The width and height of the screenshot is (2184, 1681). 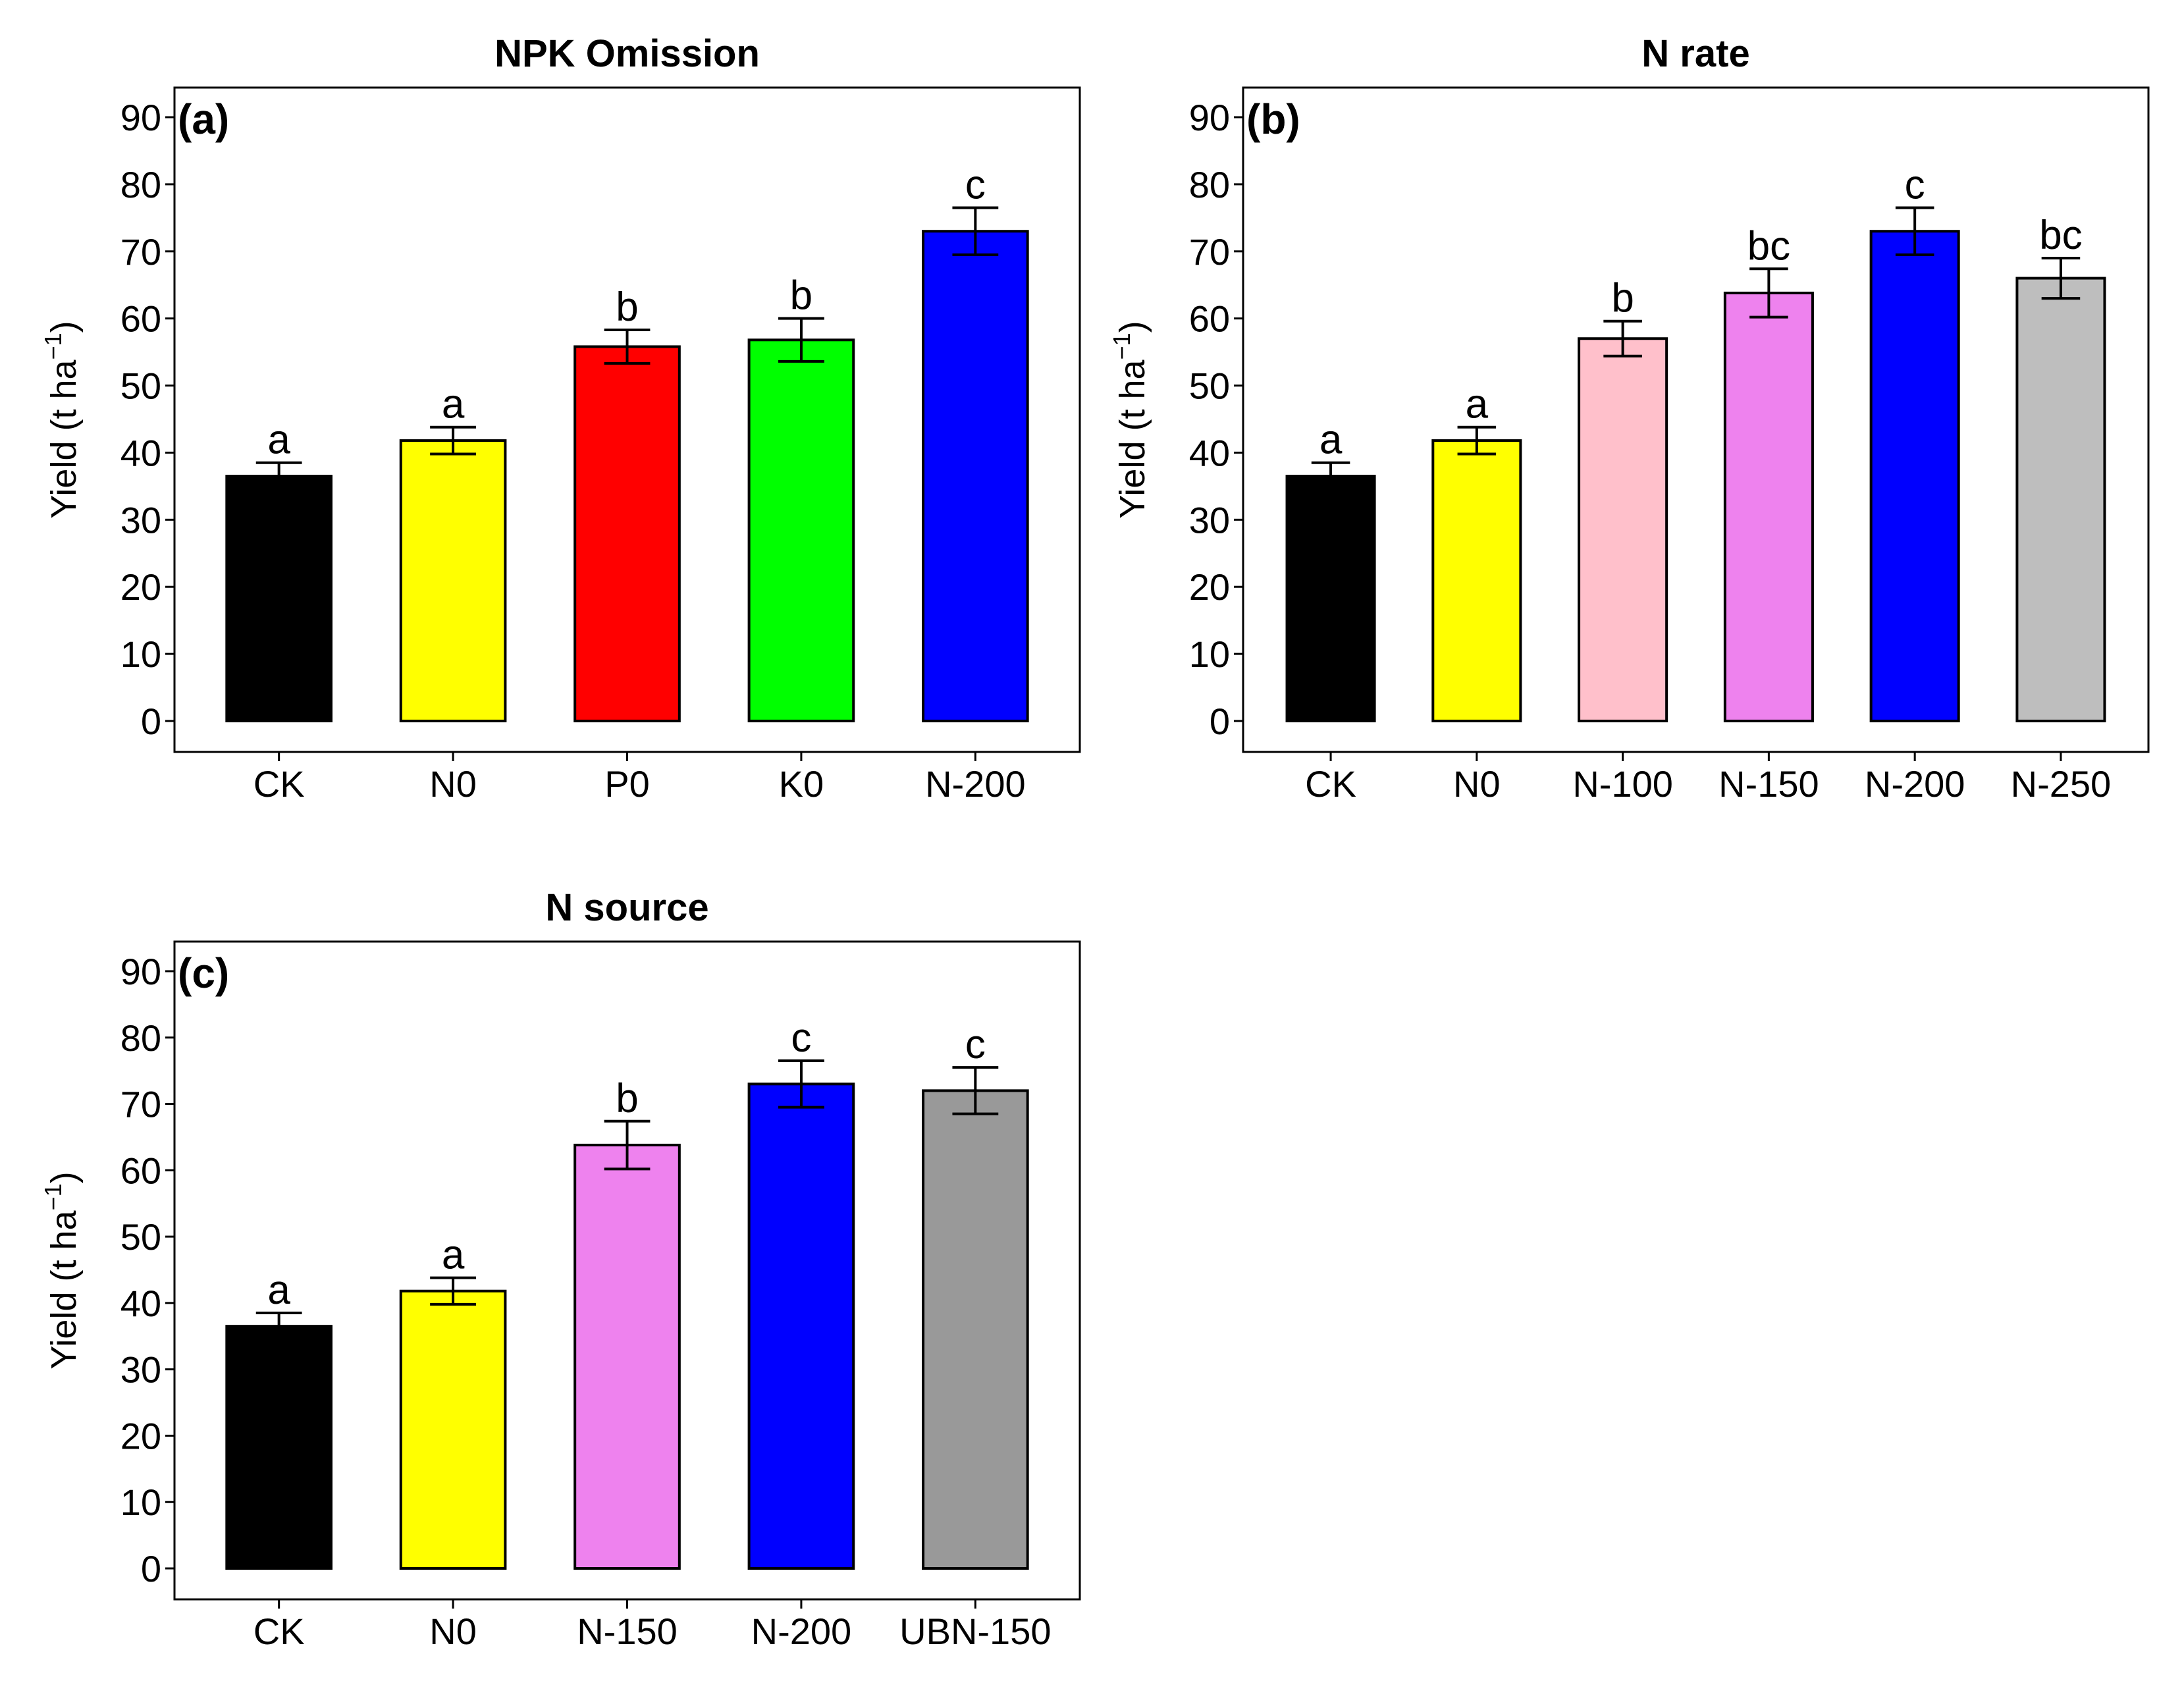 I want to click on x-tick-label: UBN-150, so click(x=975, y=1631).